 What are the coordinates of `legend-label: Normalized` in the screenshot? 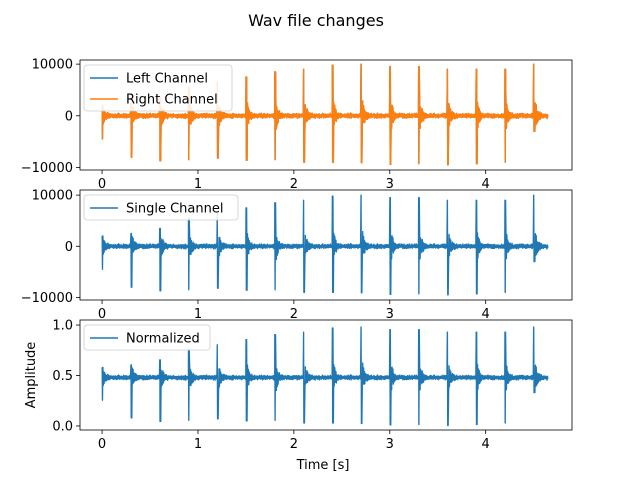 It's located at (163, 339).